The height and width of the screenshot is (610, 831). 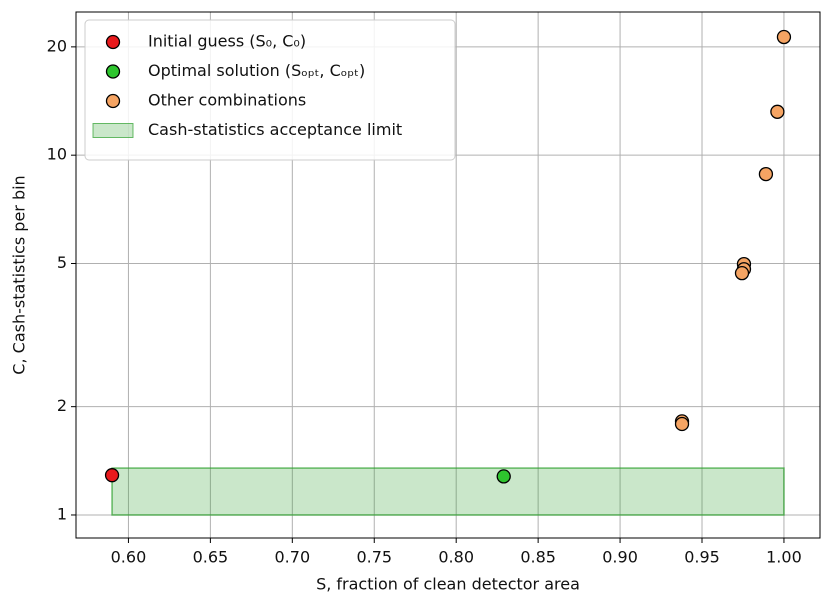 I want to click on x-tick-label: 0.85, so click(x=538, y=557).